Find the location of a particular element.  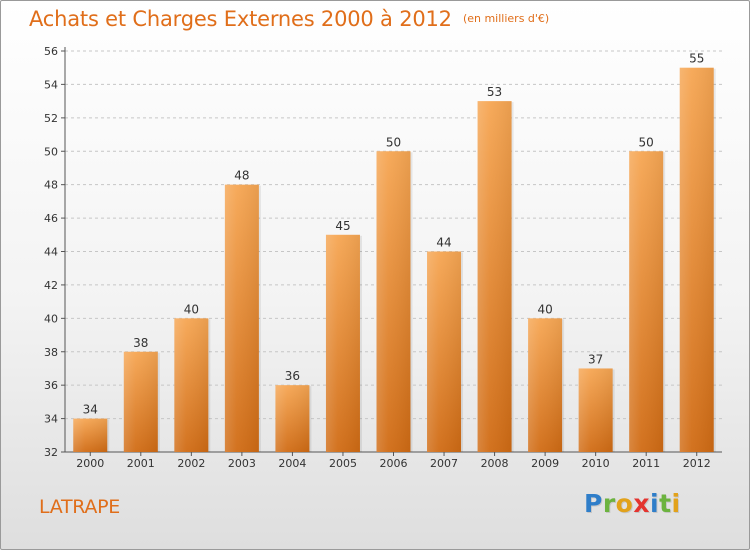

logo-letter: P is located at coordinates (593, 503).